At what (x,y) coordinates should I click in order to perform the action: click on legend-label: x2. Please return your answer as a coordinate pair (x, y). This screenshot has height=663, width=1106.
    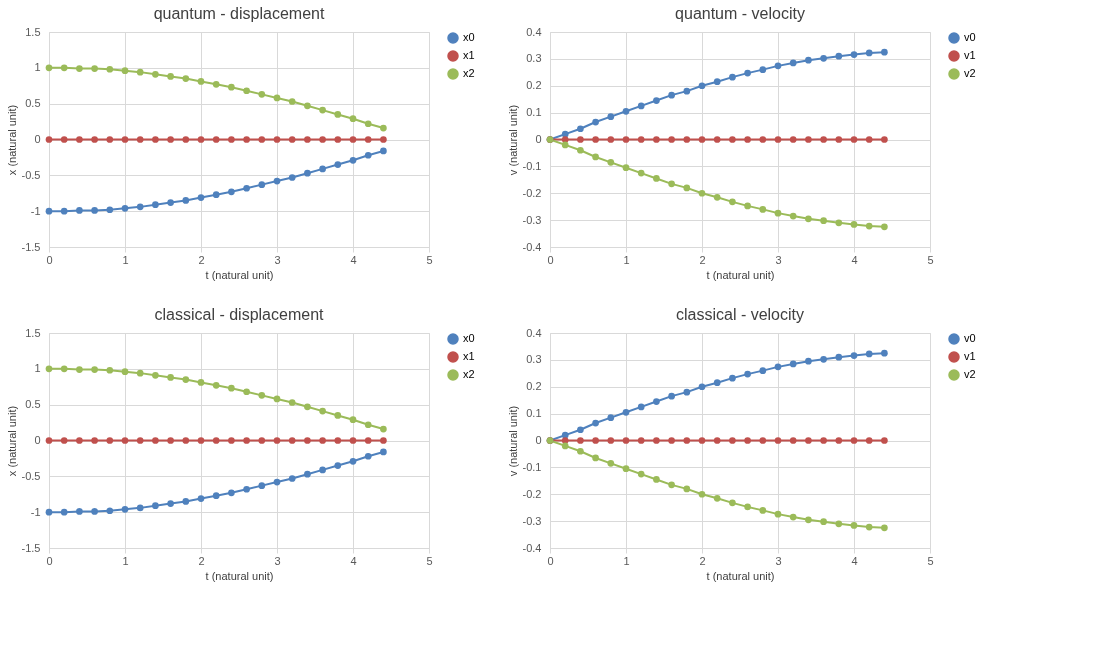
    Looking at the image, I should click on (469, 73).